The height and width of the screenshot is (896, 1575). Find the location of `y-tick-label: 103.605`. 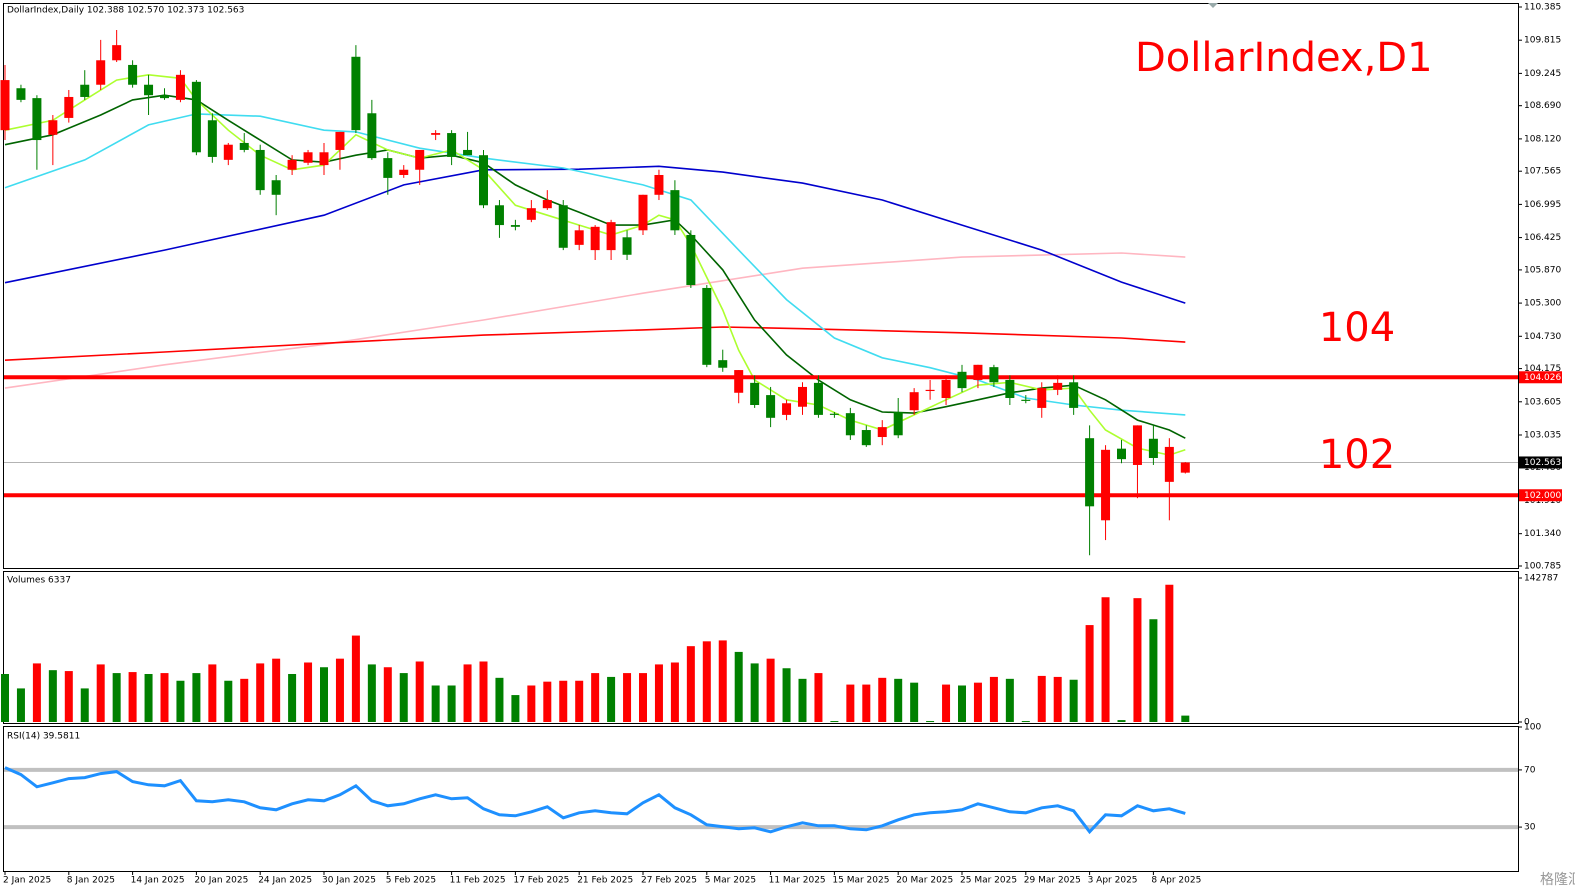

y-tick-label: 103.605 is located at coordinates (1542, 402).